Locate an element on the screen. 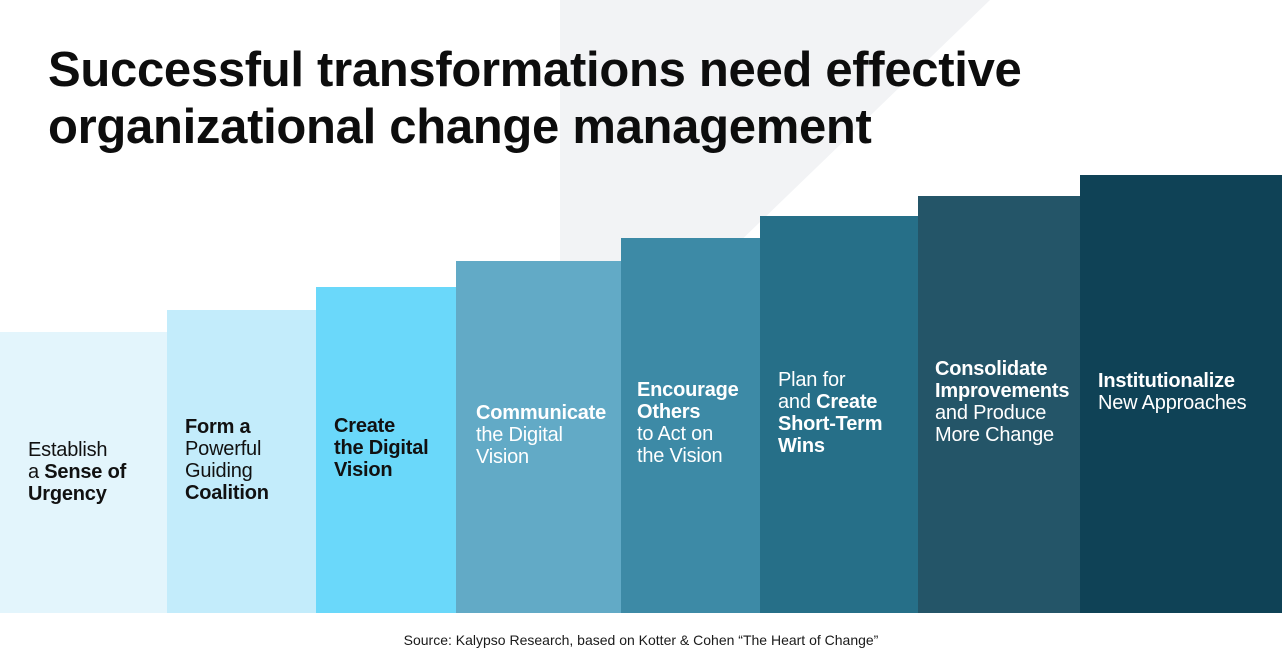 Image resolution: width=1282 pixels, height=667 pixels. step-label-line: Encourage is located at coordinates (688, 390).